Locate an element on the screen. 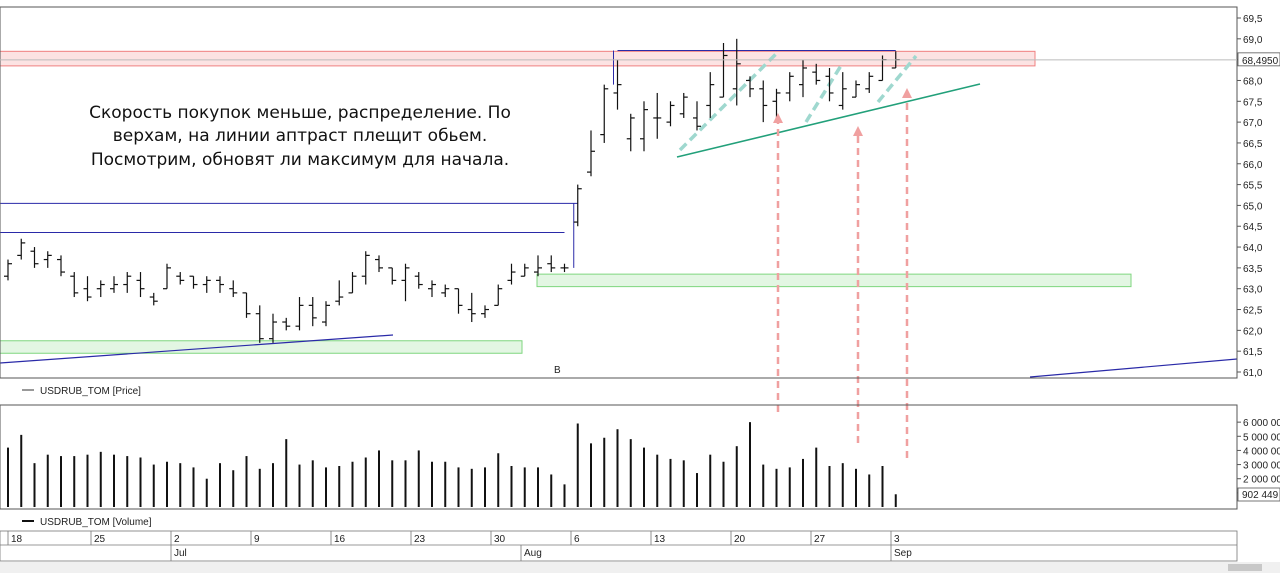 The width and height of the screenshot is (1280, 573). time-tick-label: 30 is located at coordinates (500, 539).